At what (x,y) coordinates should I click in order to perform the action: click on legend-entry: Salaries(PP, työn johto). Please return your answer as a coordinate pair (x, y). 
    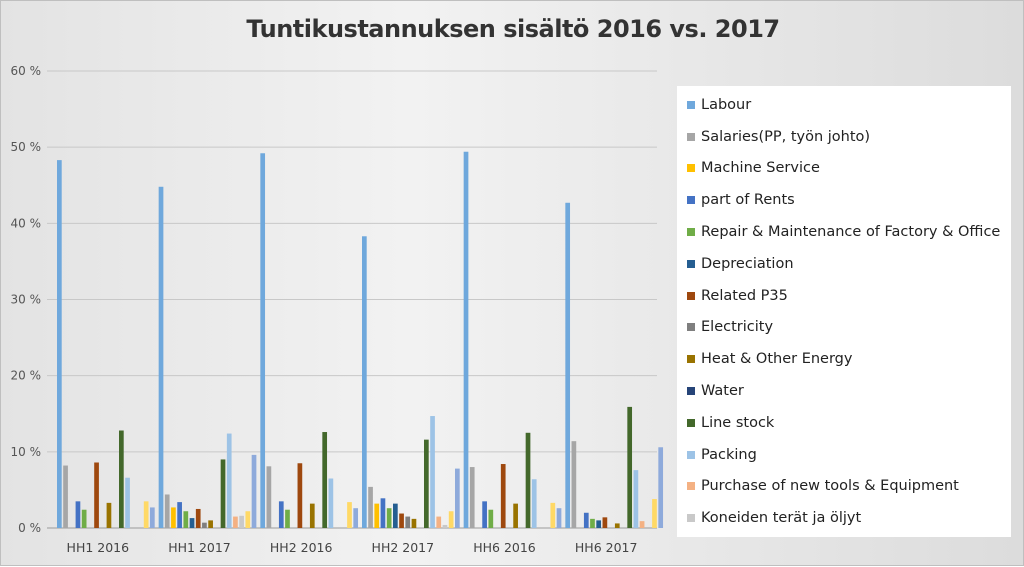
    Looking at the image, I should click on (849, 137).